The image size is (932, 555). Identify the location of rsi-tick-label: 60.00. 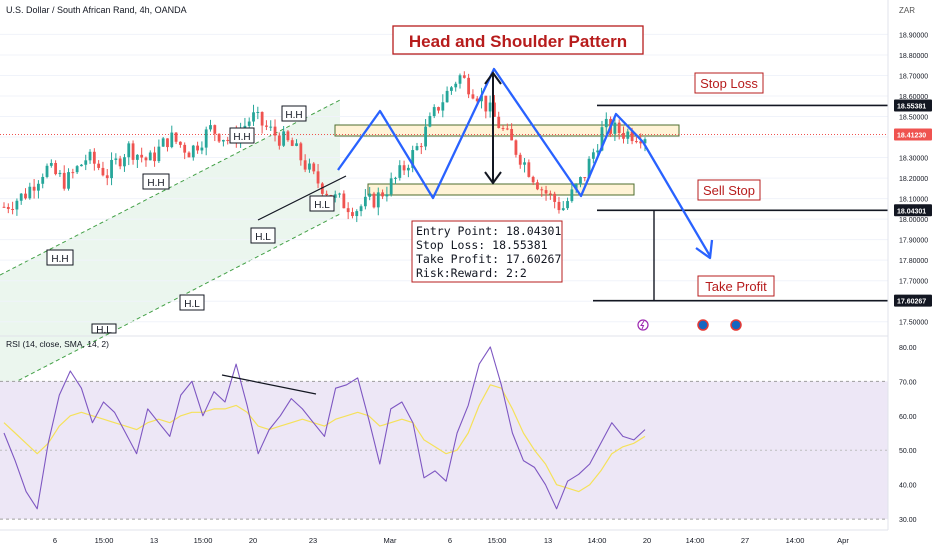
(908, 417).